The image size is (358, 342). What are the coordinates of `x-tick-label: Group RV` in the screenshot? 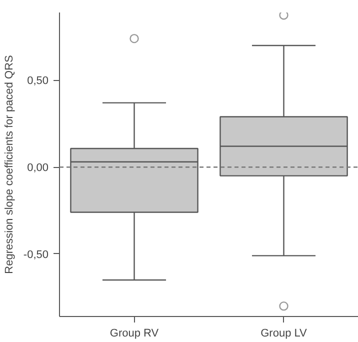 It's located at (135, 334).